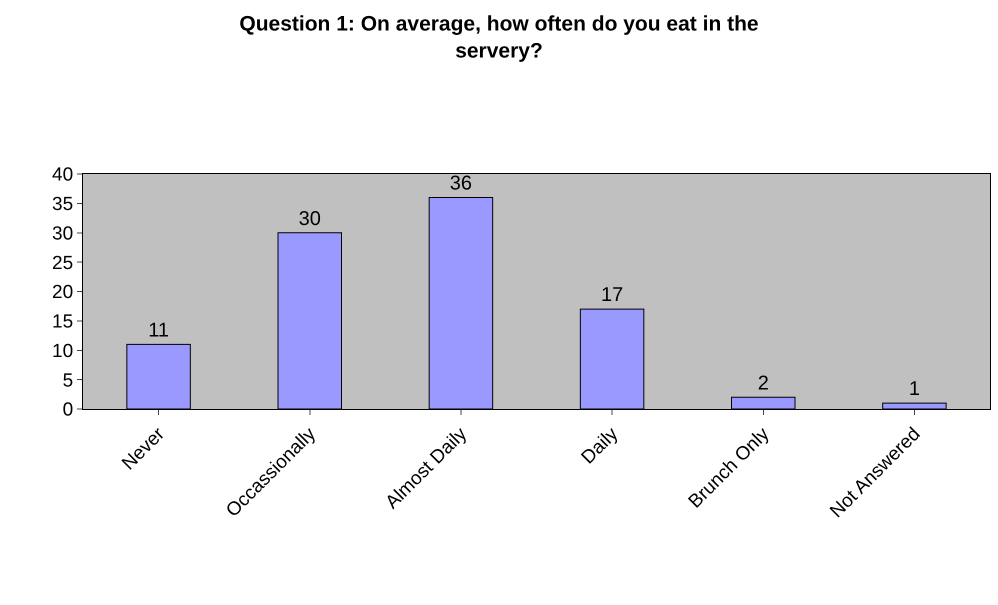  What do you see at coordinates (158, 330) in the screenshot?
I see `data-label: 11` at bounding box center [158, 330].